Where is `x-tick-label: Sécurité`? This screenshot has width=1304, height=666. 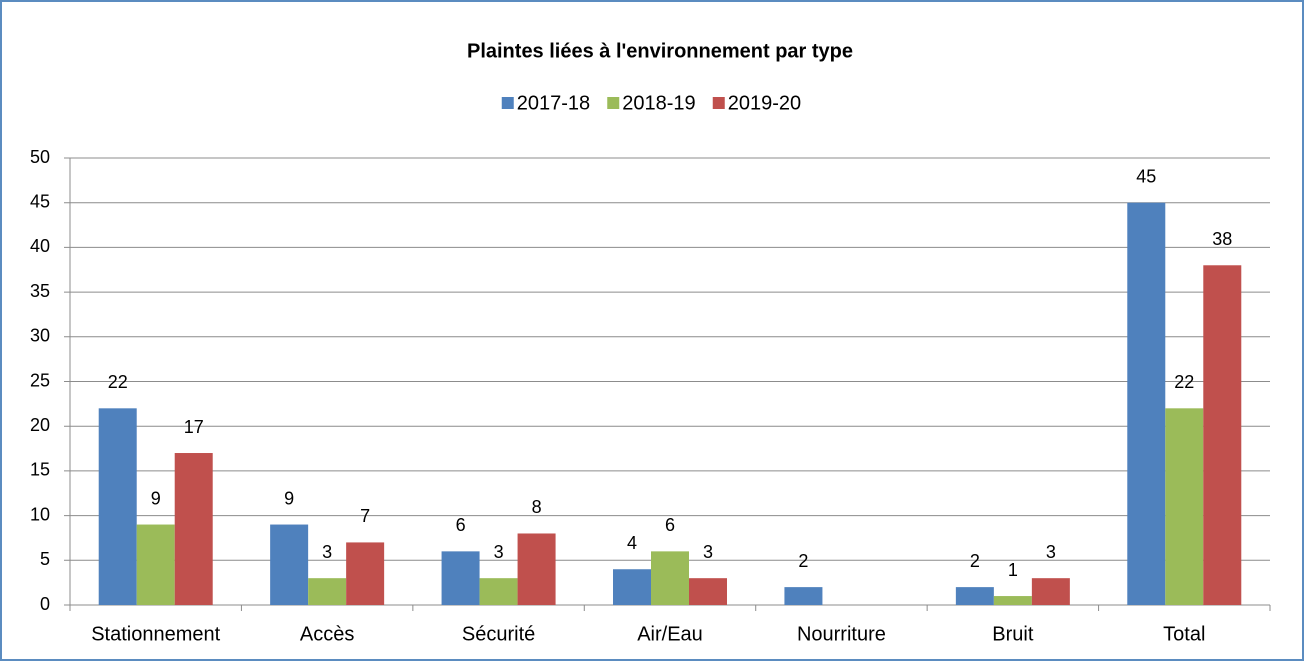 x-tick-label: Sécurité is located at coordinates (498, 634).